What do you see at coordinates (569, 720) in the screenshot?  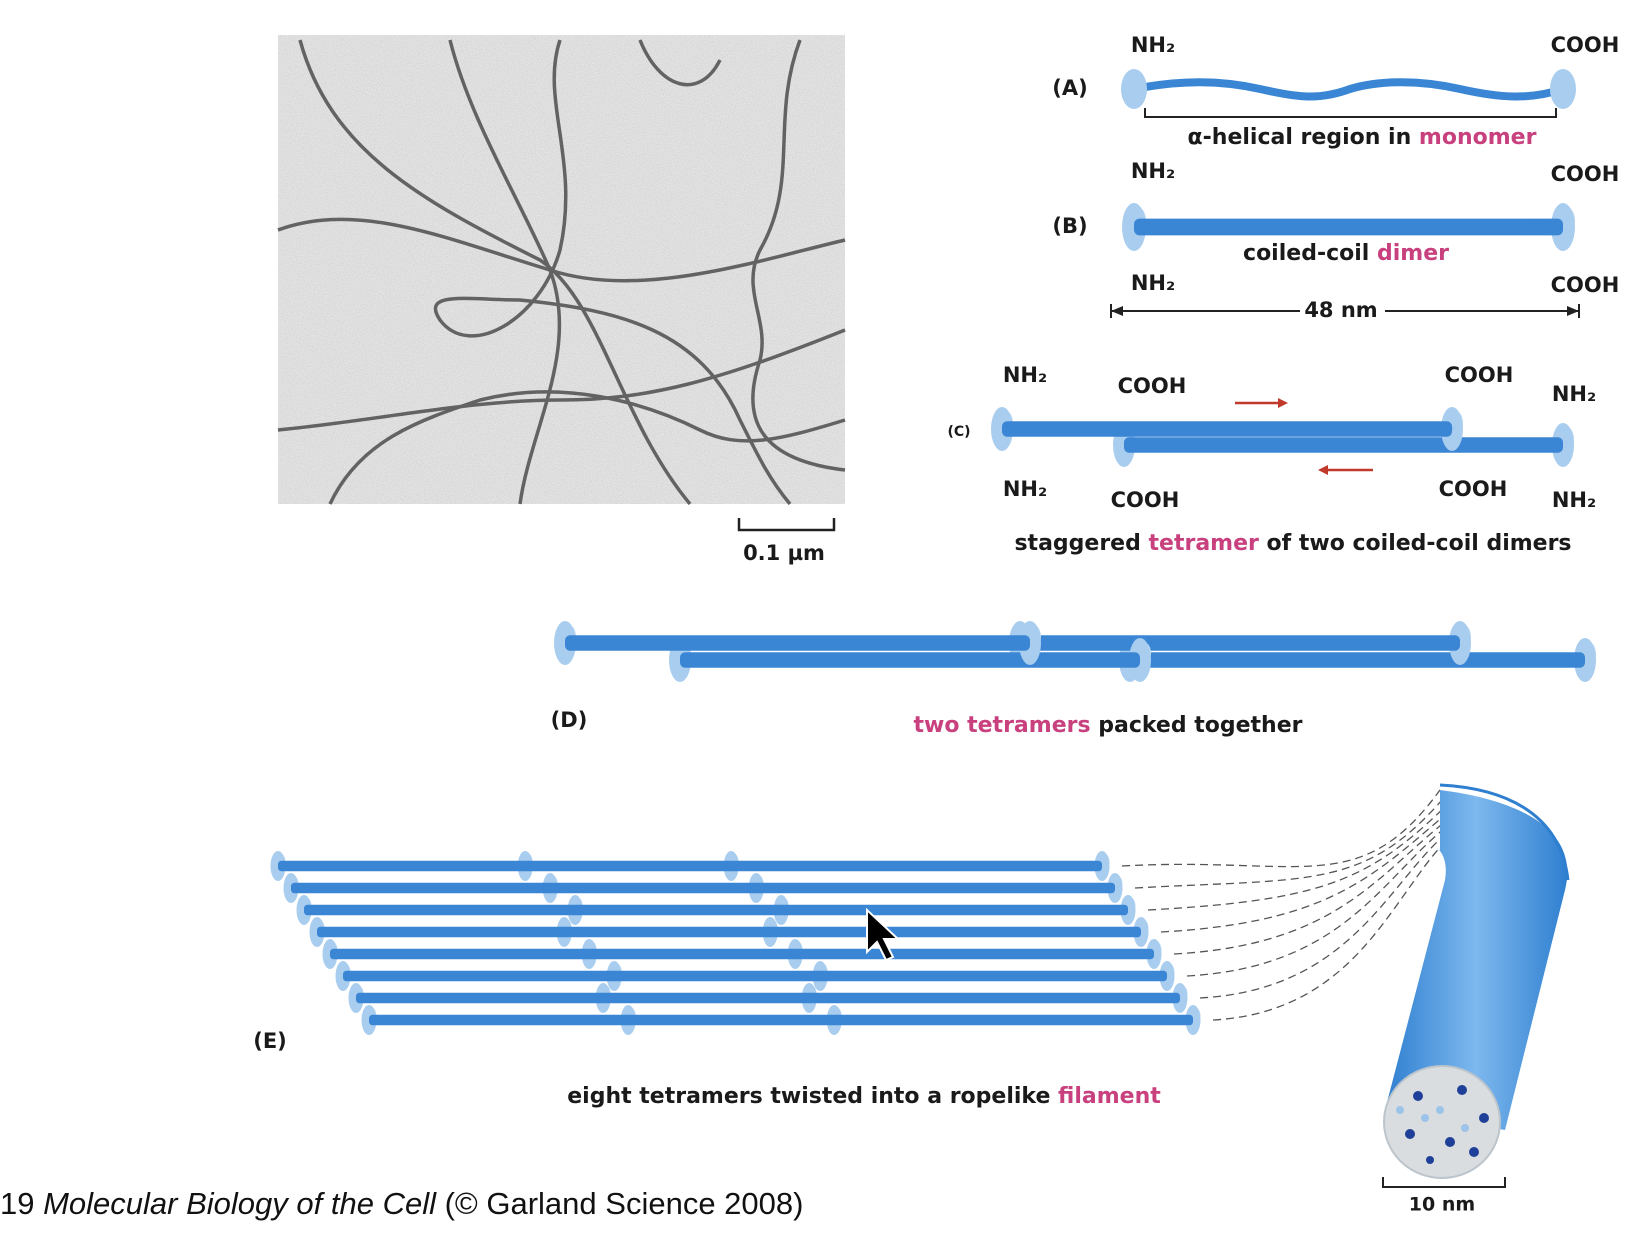 I see `panel-label: (D)` at bounding box center [569, 720].